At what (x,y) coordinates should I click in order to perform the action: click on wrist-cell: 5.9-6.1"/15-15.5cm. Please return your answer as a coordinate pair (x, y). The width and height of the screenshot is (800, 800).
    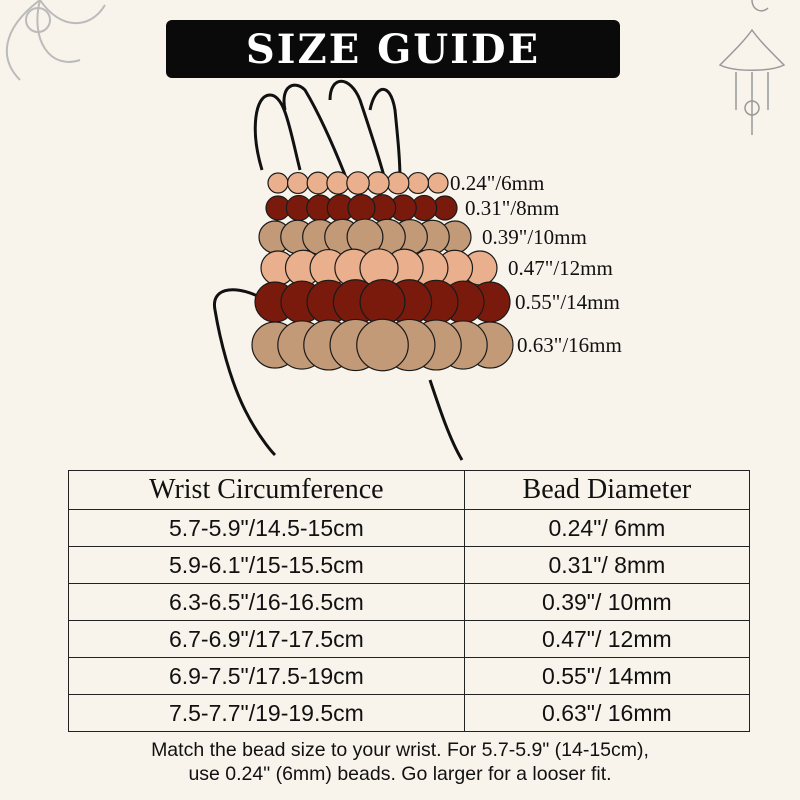
    Looking at the image, I should click on (266, 565).